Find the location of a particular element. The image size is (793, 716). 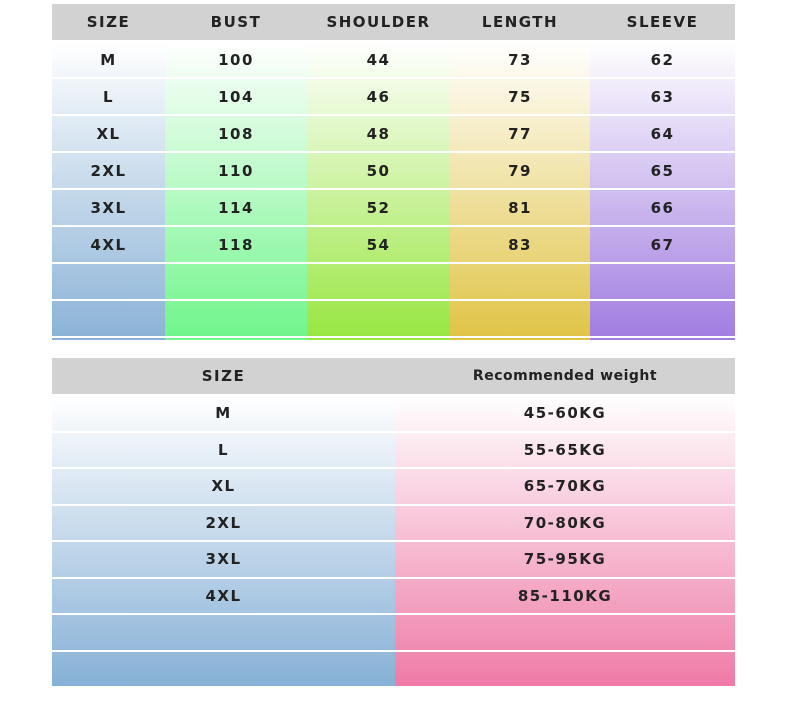

header-row: SIZE Recommended weight is located at coordinates (393, 377).